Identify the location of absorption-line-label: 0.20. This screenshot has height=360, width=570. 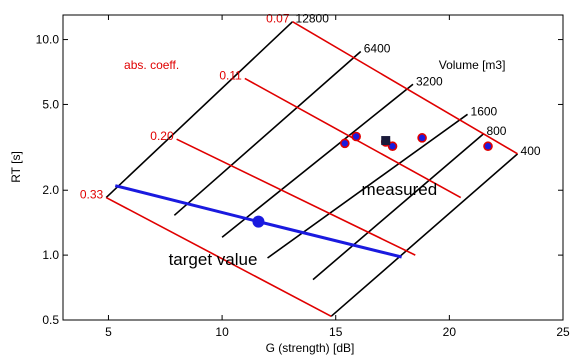
(162, 136).